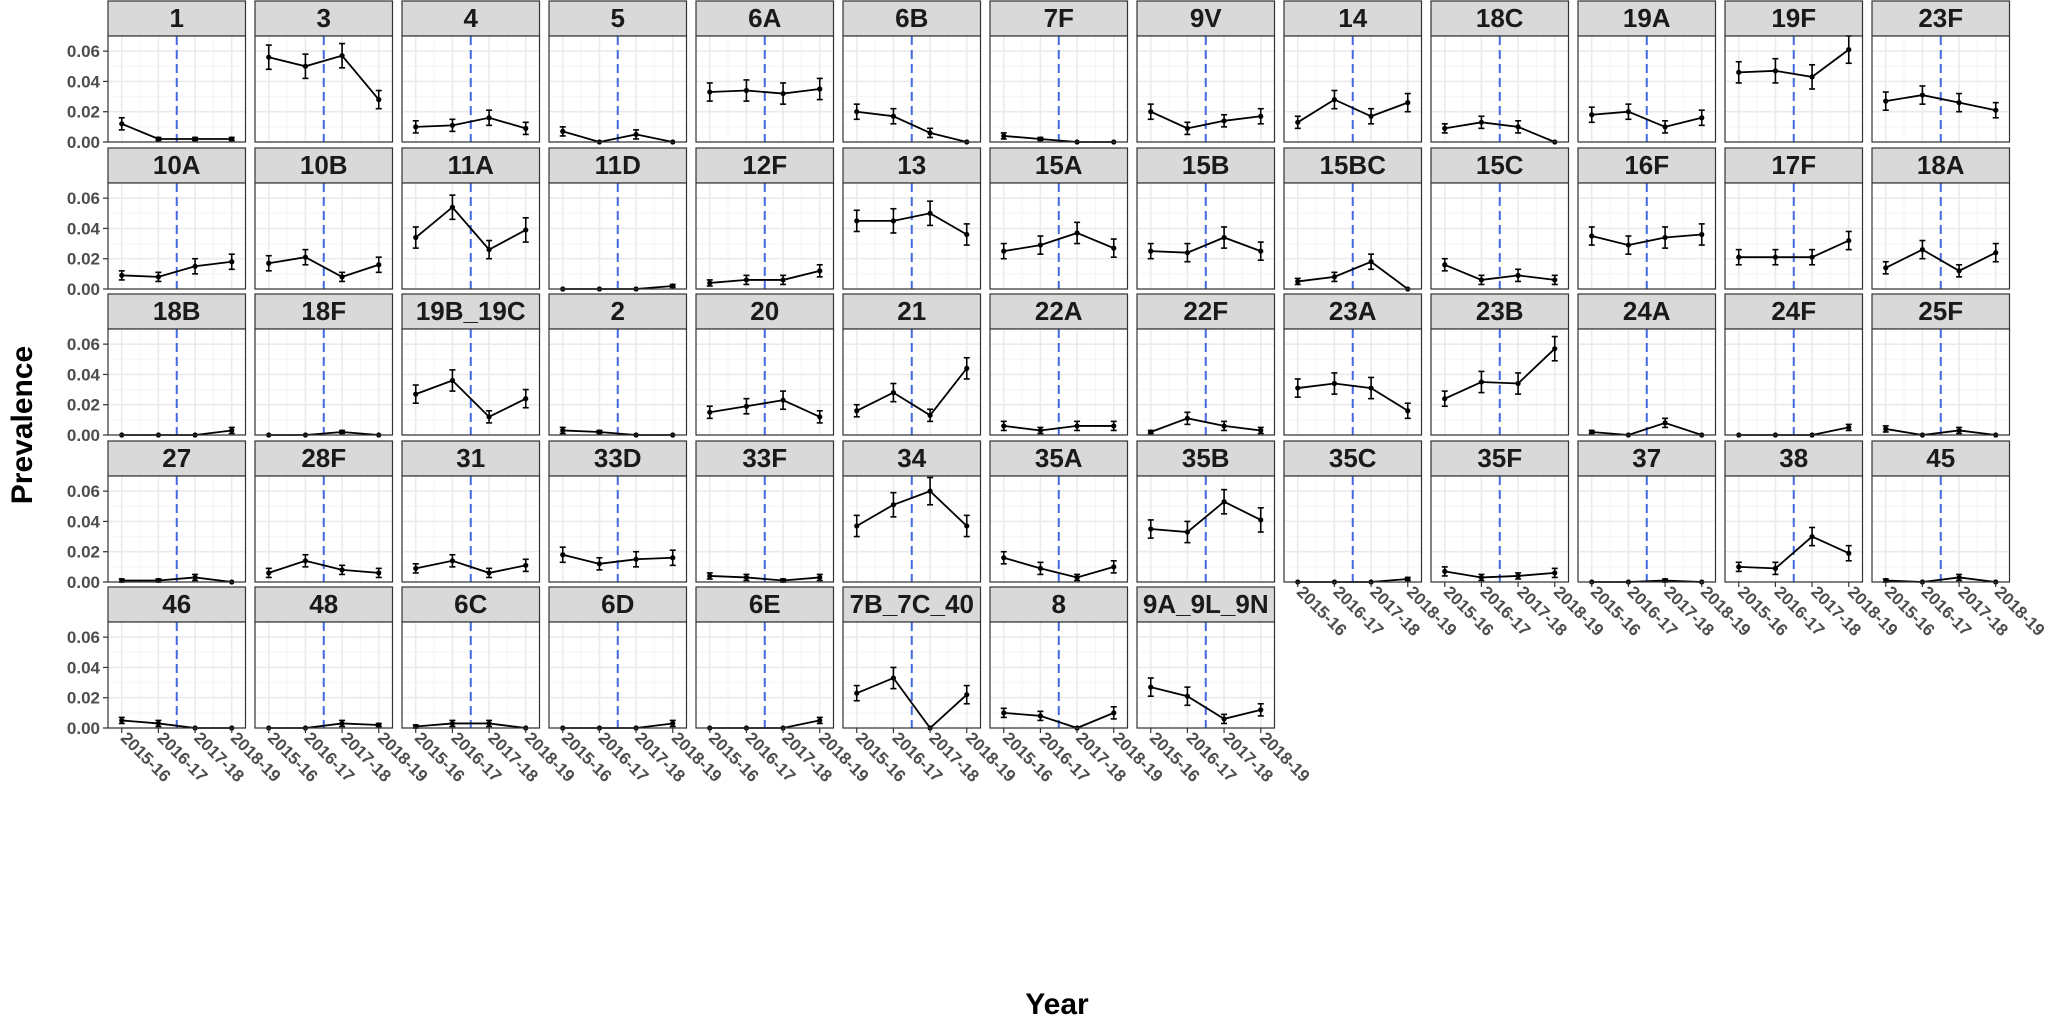 Image resolution: width=2050 pixels, height=1029 pixels. What do you see at coordinates (1941, 365) in the screenshot?
I see `facet-panel-25F: 25F` at bounding box center [1941, 365].